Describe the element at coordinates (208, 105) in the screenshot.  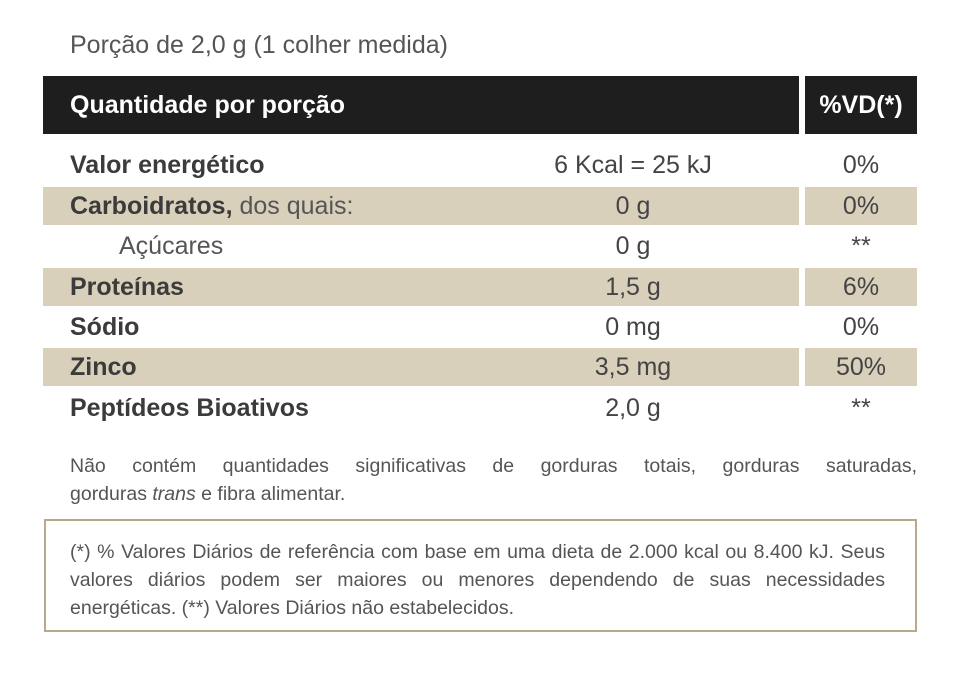
I see `quantity-header-label: Quantidade por porção` at that location.